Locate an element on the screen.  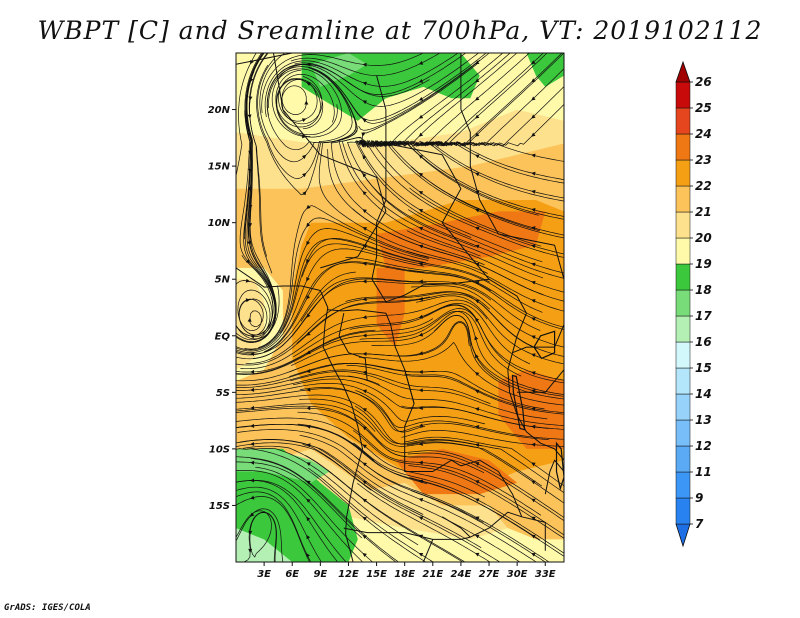
lat-label-5: 5S is located at coordinates (223, 393).